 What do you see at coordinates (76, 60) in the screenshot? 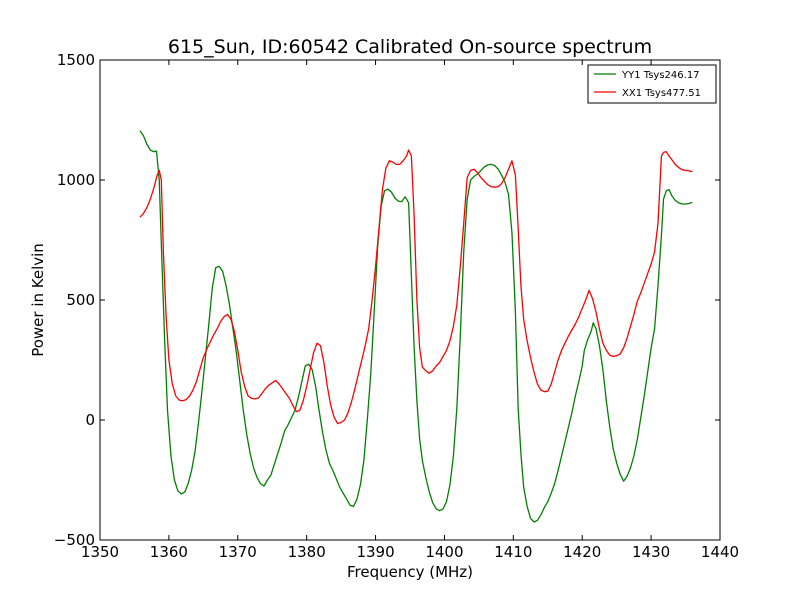
I see `y-tick-label: 1500` at bounding box center [76, 60].